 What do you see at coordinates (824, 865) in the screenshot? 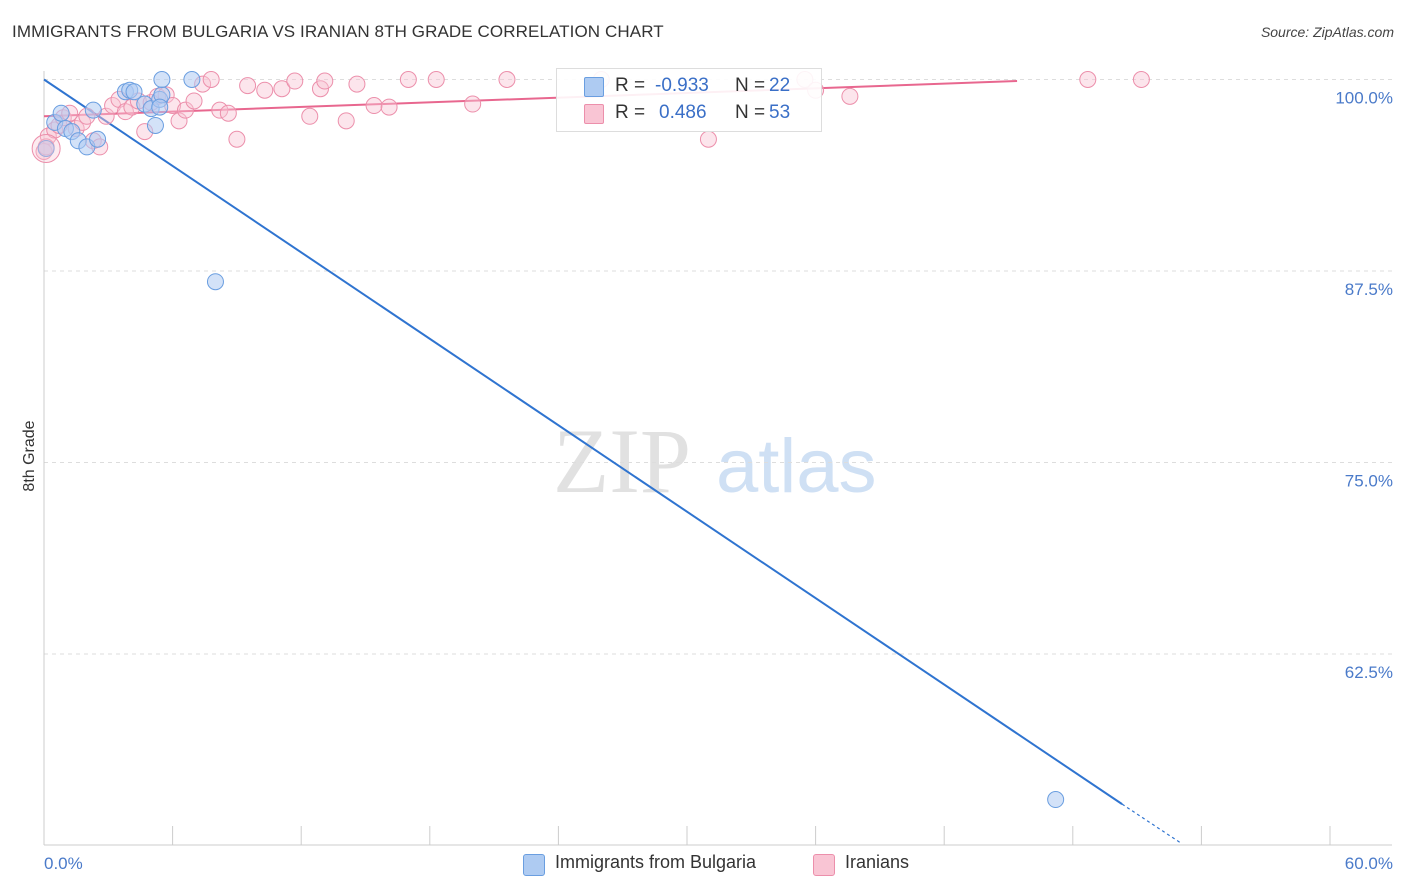
I see `series-swatch-iranians` at bounding box center [824, 865].